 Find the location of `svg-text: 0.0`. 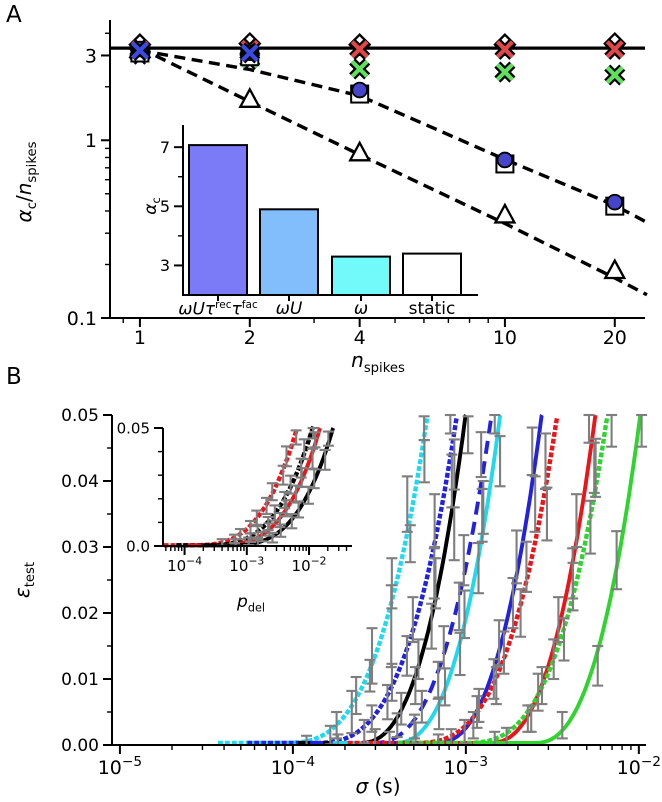

svg-text: 0.0 is located at coordinates (138, 546).